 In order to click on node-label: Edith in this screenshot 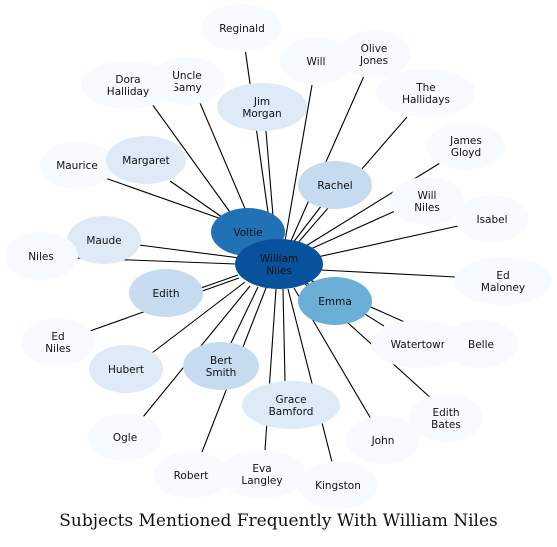, I will do `click(166, 294)`.